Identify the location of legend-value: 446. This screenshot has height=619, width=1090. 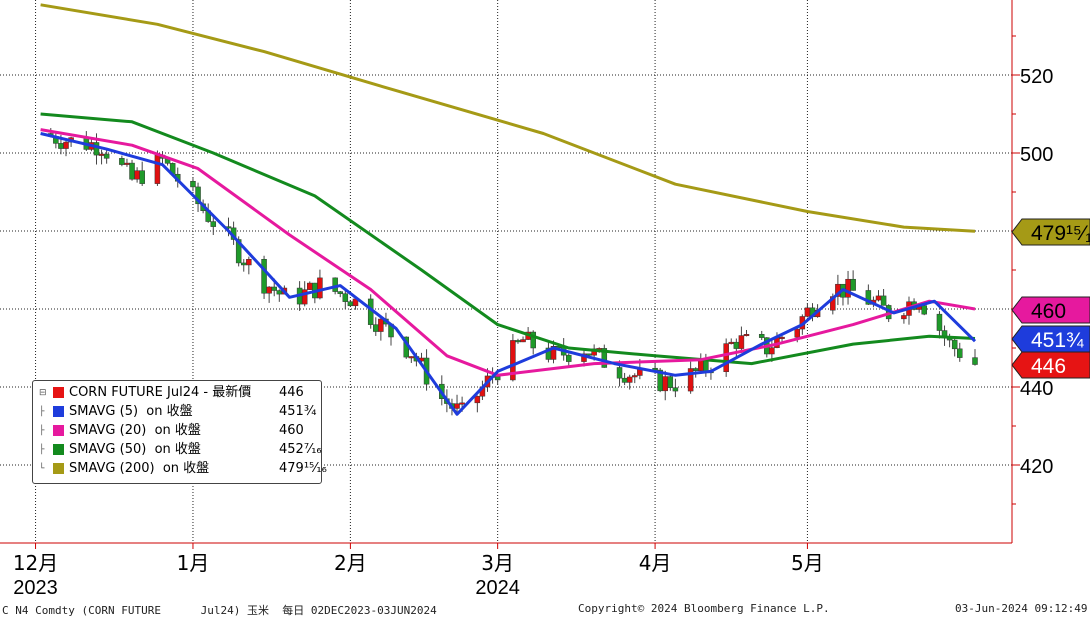
(291, 392).